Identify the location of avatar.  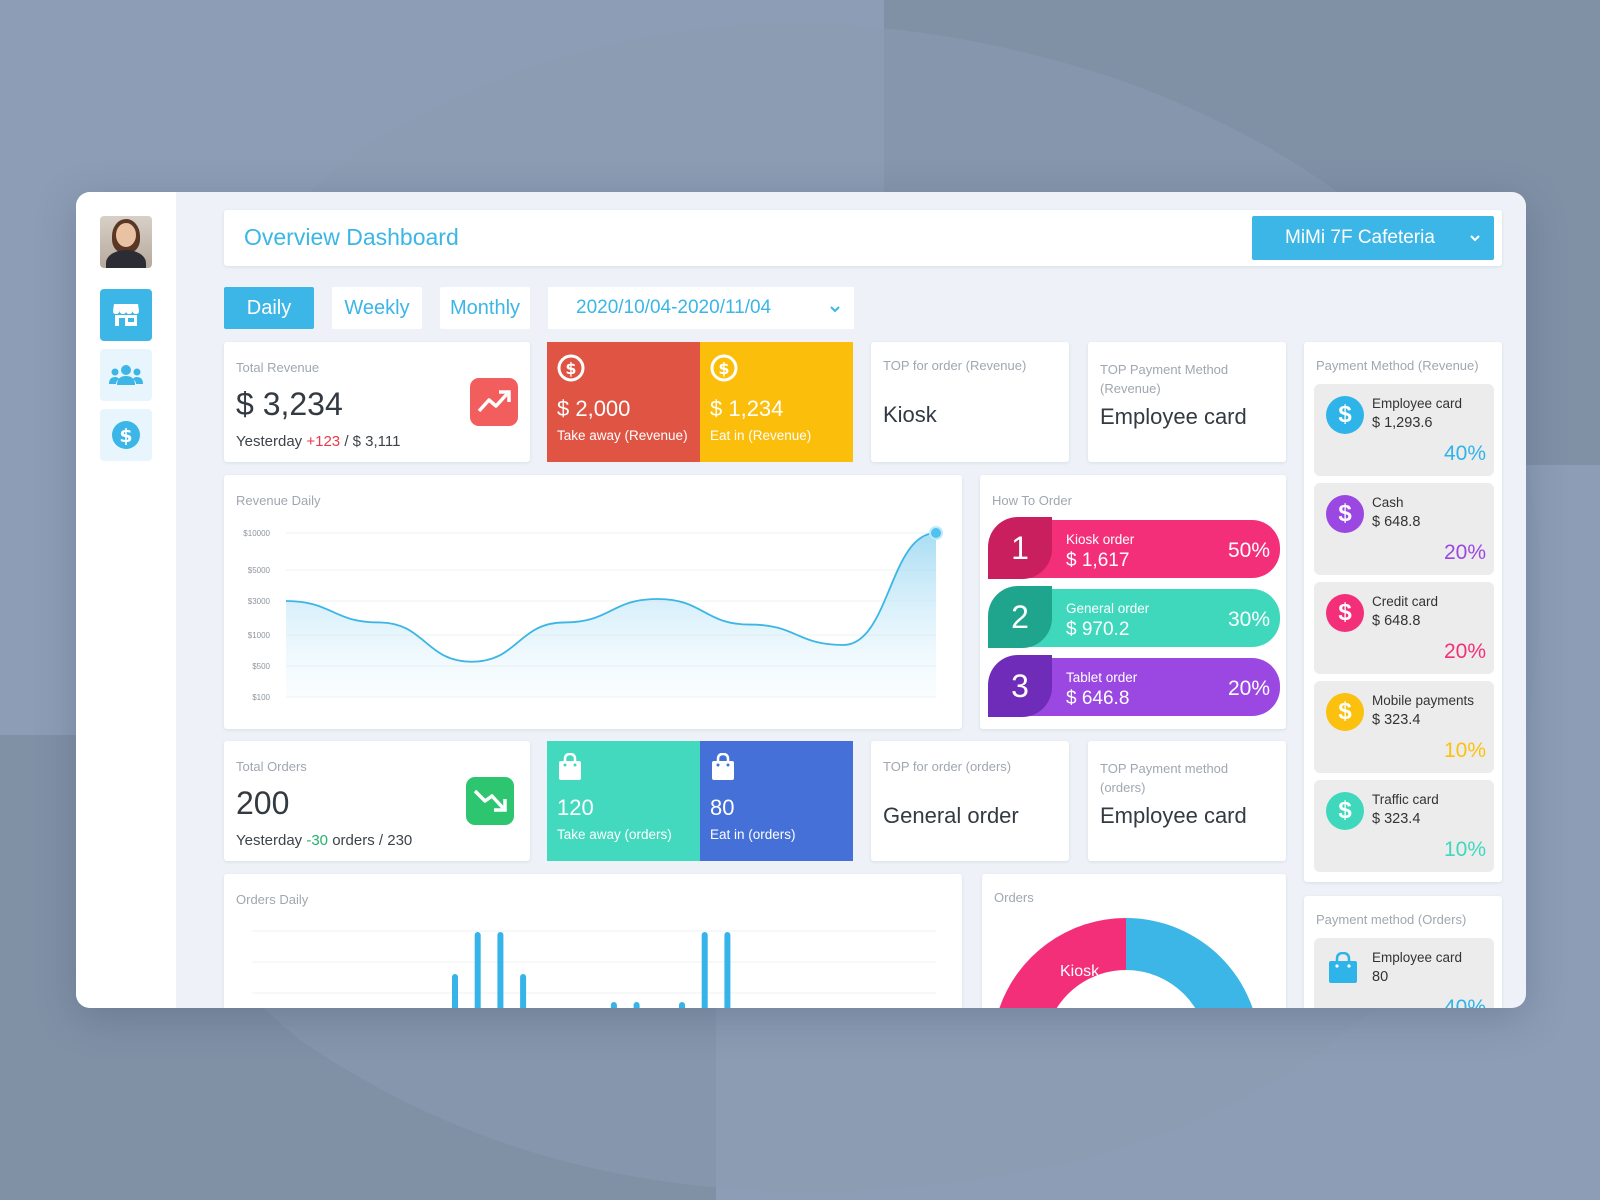
(126, 242).